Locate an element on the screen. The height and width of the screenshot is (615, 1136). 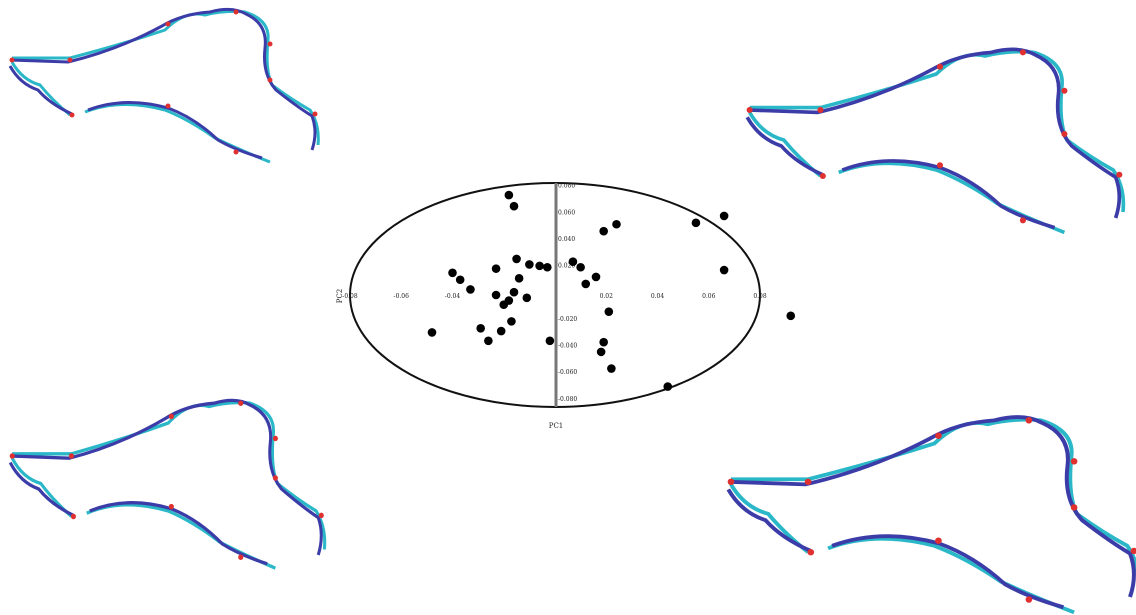
y-axis-label: PC2 is located at coordinates (340, 296).